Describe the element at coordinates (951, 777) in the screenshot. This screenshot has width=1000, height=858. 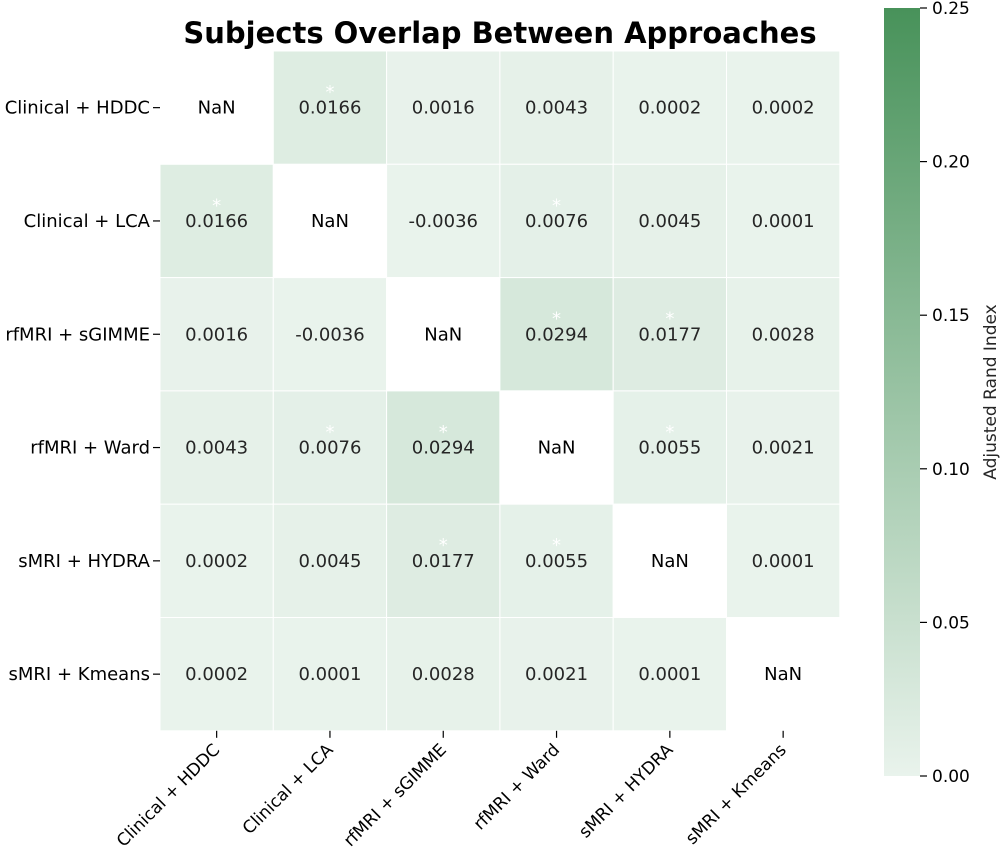
I see `colorbar-tick-label: 0.00` at that location.